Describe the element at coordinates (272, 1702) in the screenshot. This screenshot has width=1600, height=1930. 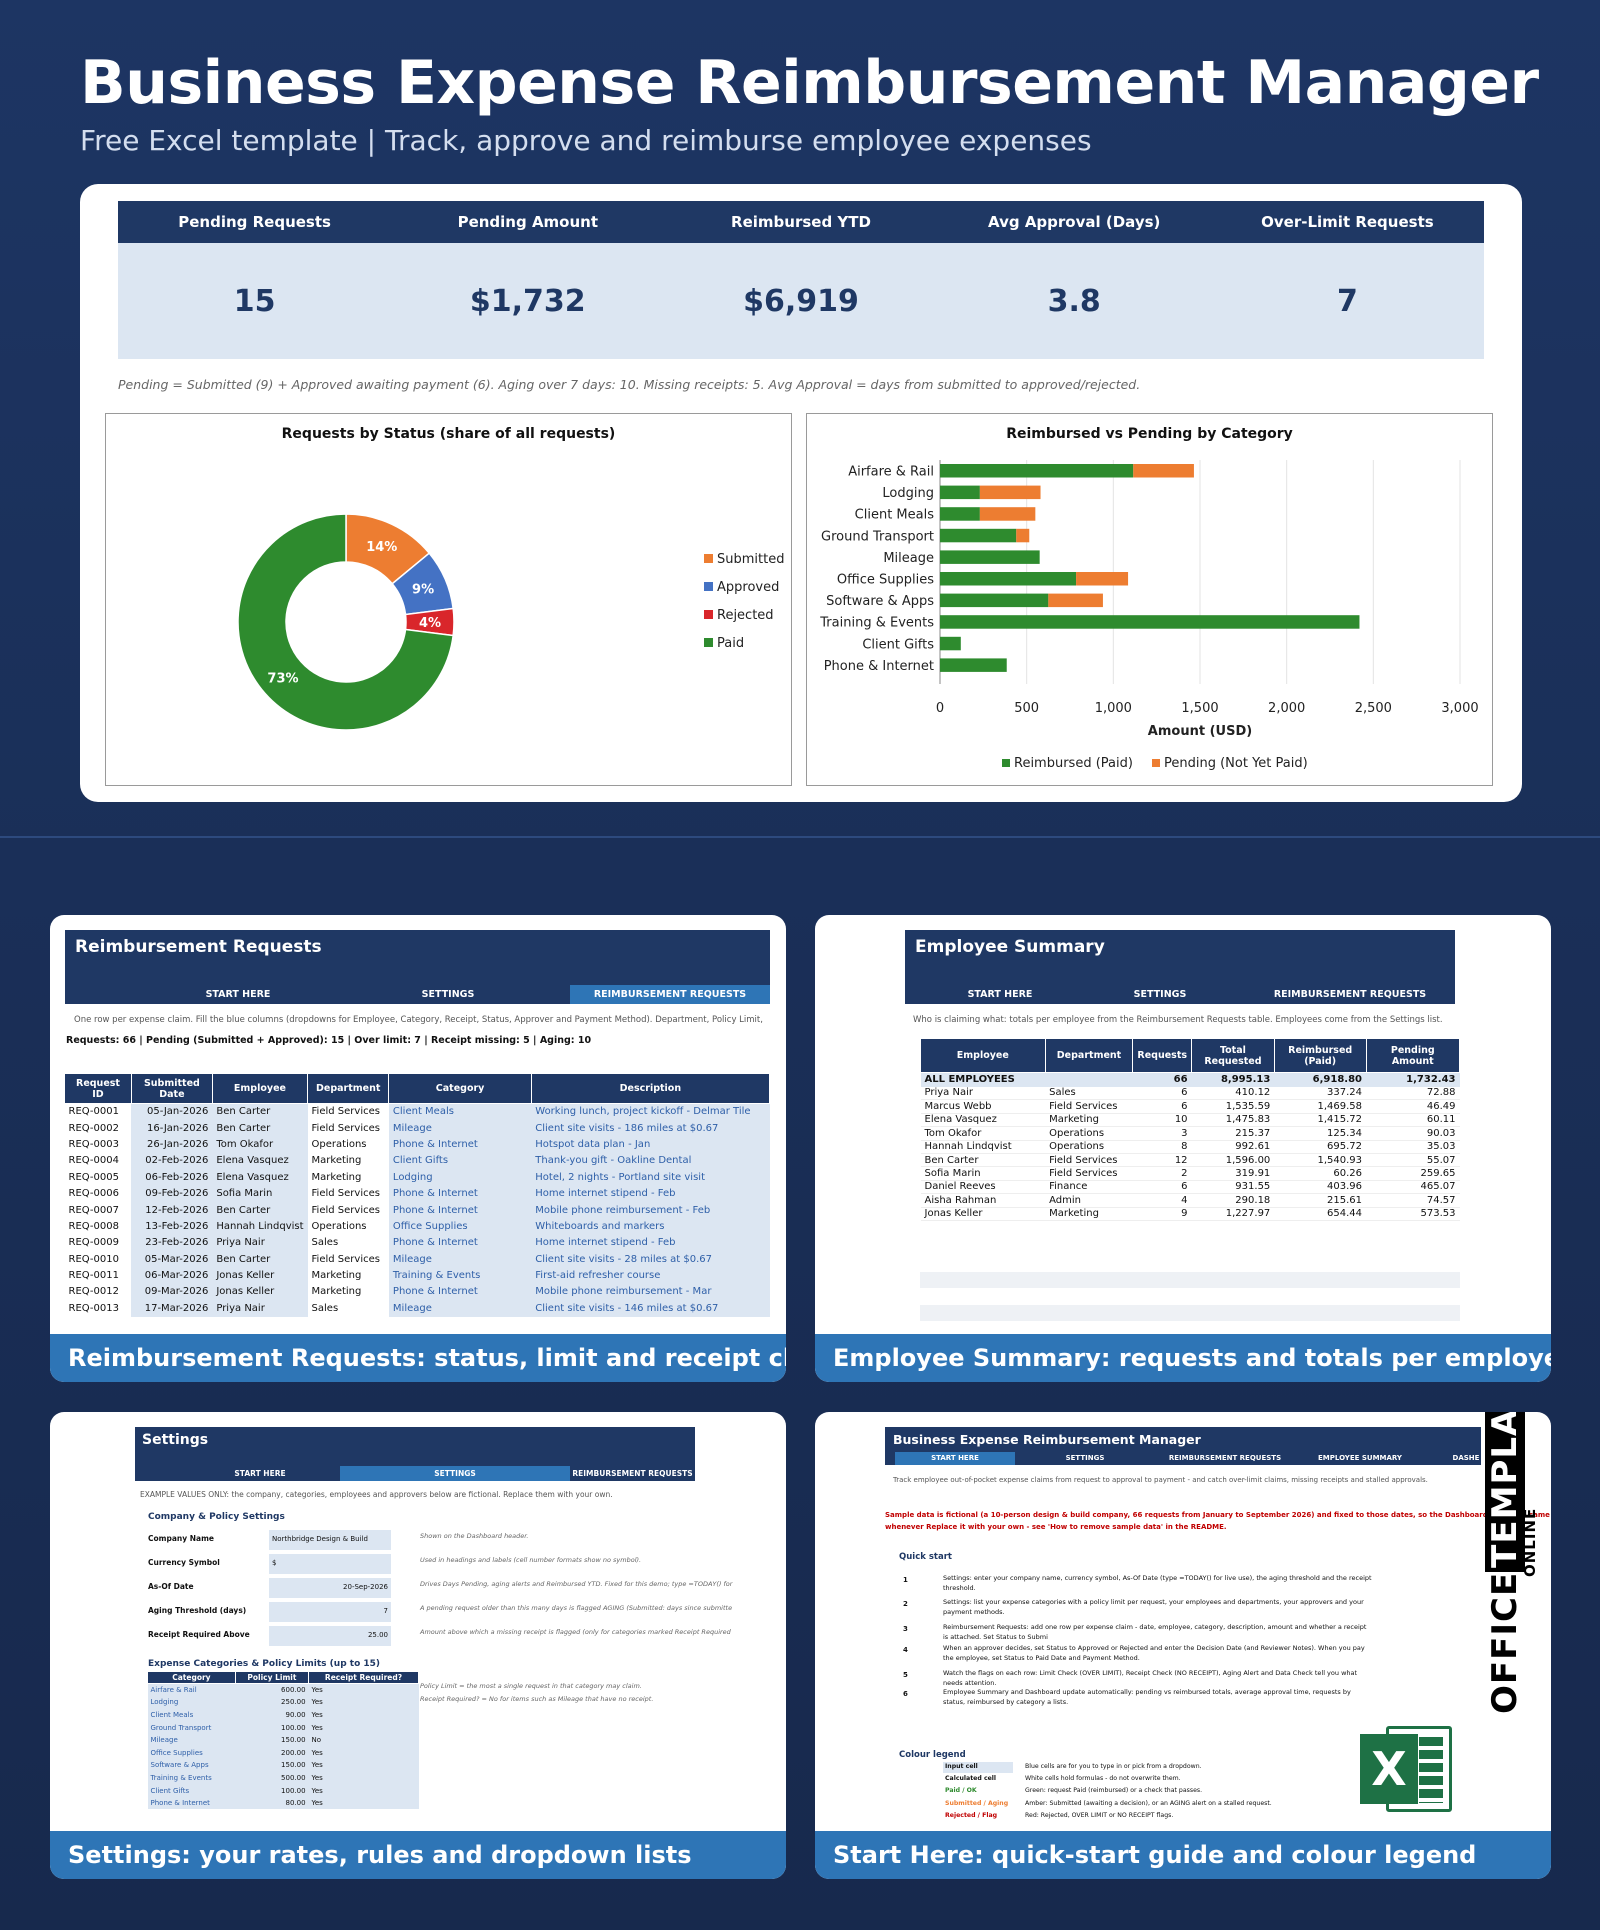
I see `category-cell: 250.00` at that location.